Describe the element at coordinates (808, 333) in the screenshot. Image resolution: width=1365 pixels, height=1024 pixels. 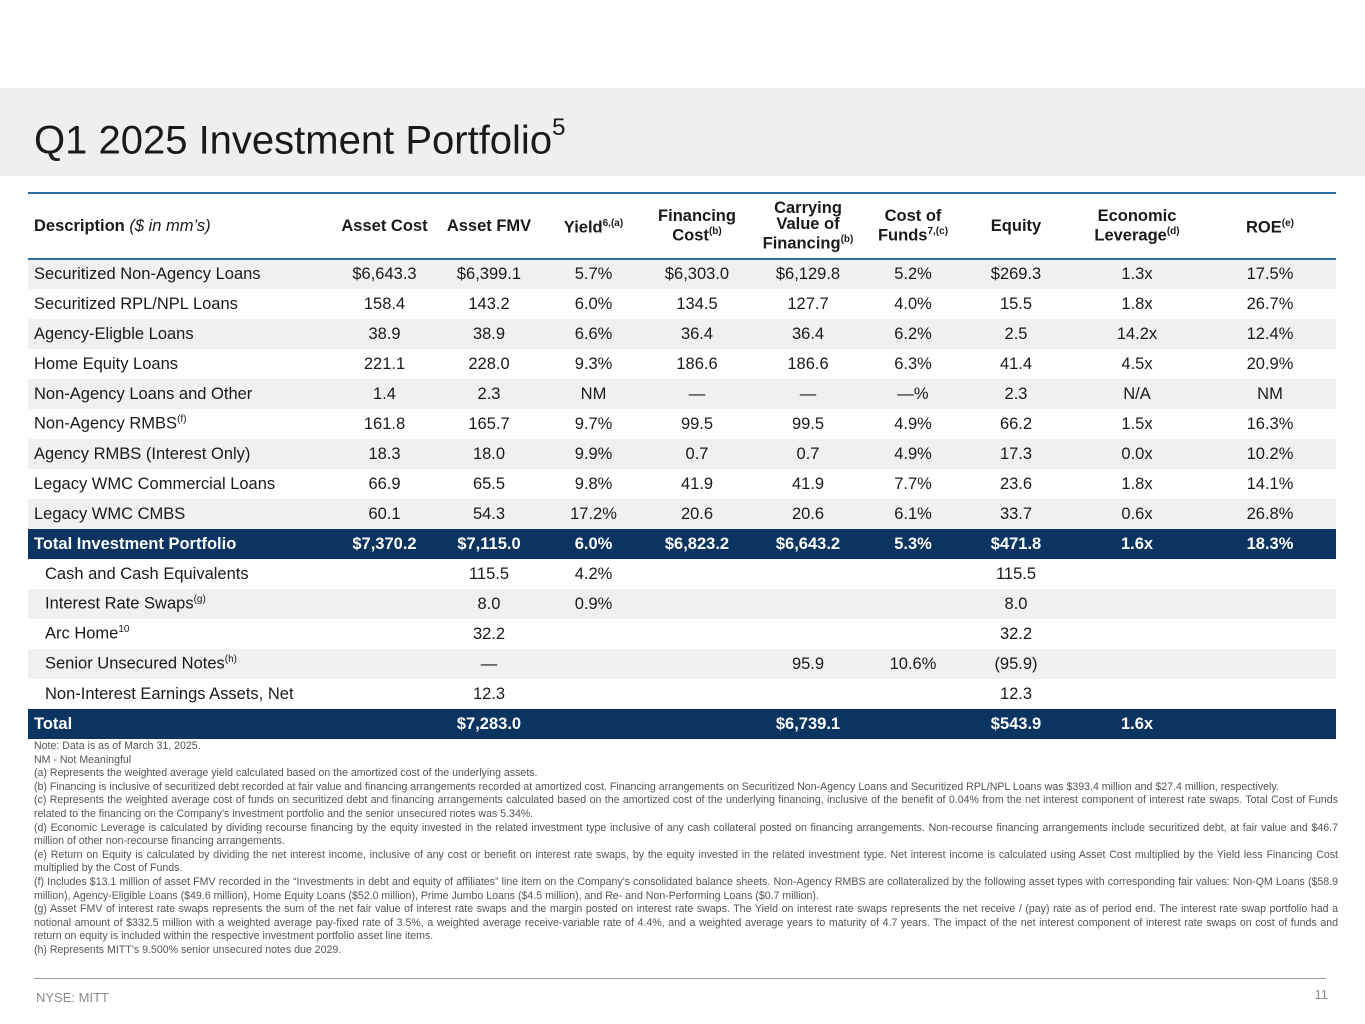
I see `cell-carrying-value: 36.4` at that location.